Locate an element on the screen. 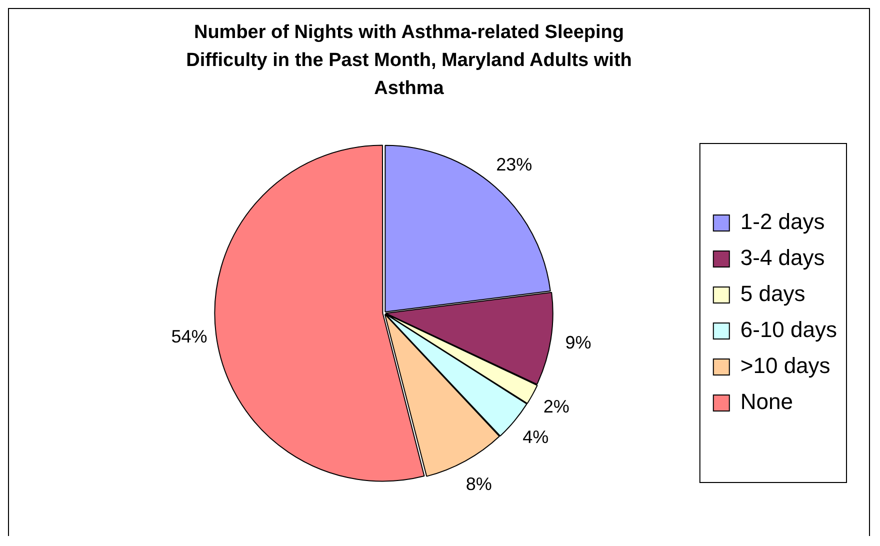  legend-label: >10 days is located at coordinates (785, 365).